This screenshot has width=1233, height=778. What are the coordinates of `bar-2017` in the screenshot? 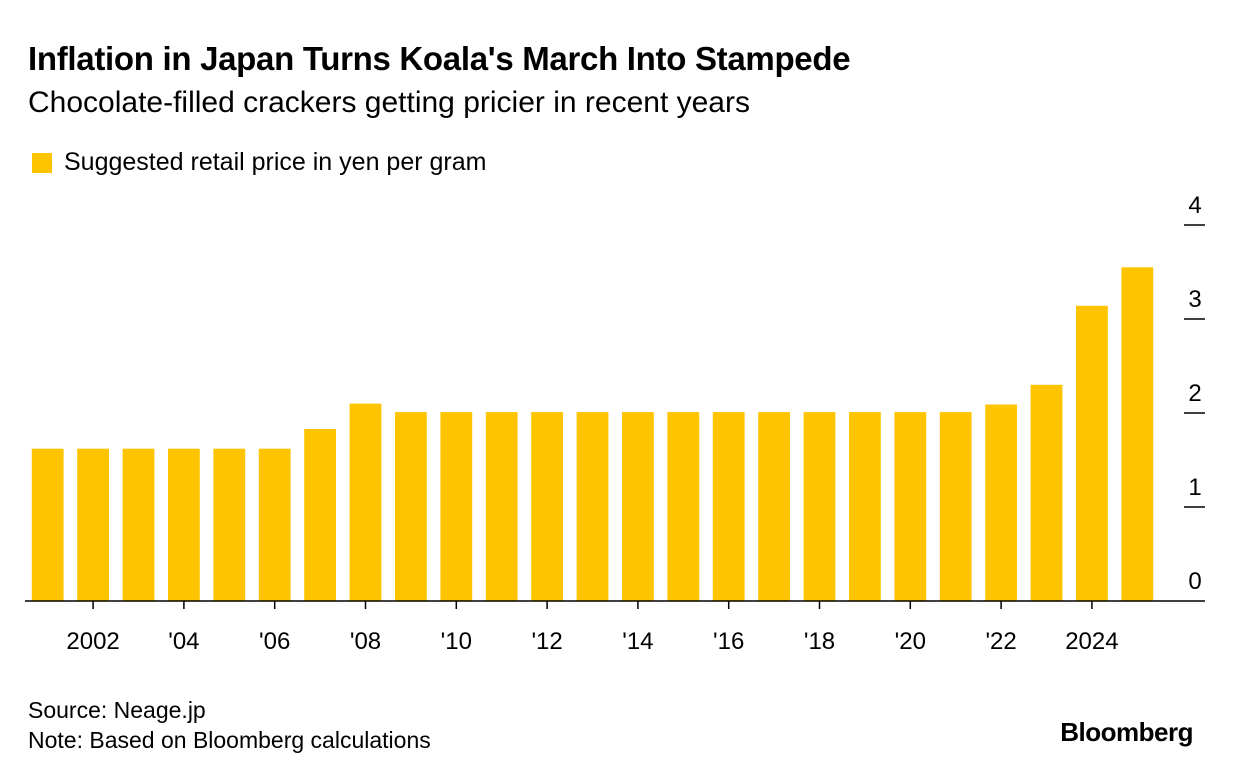 It's located at (774, 506).